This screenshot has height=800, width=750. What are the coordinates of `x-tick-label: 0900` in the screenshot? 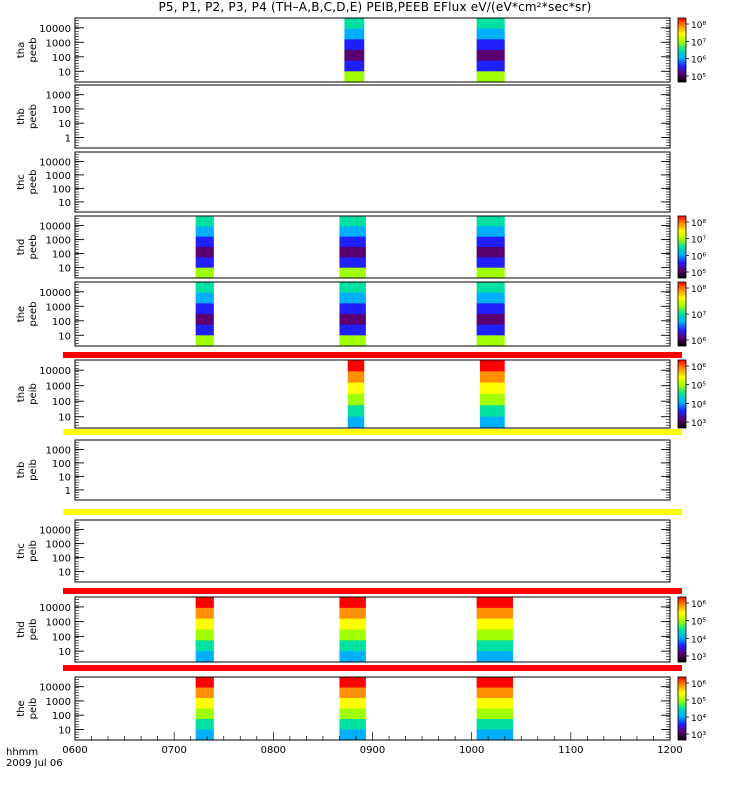 It's located at (372, 750).